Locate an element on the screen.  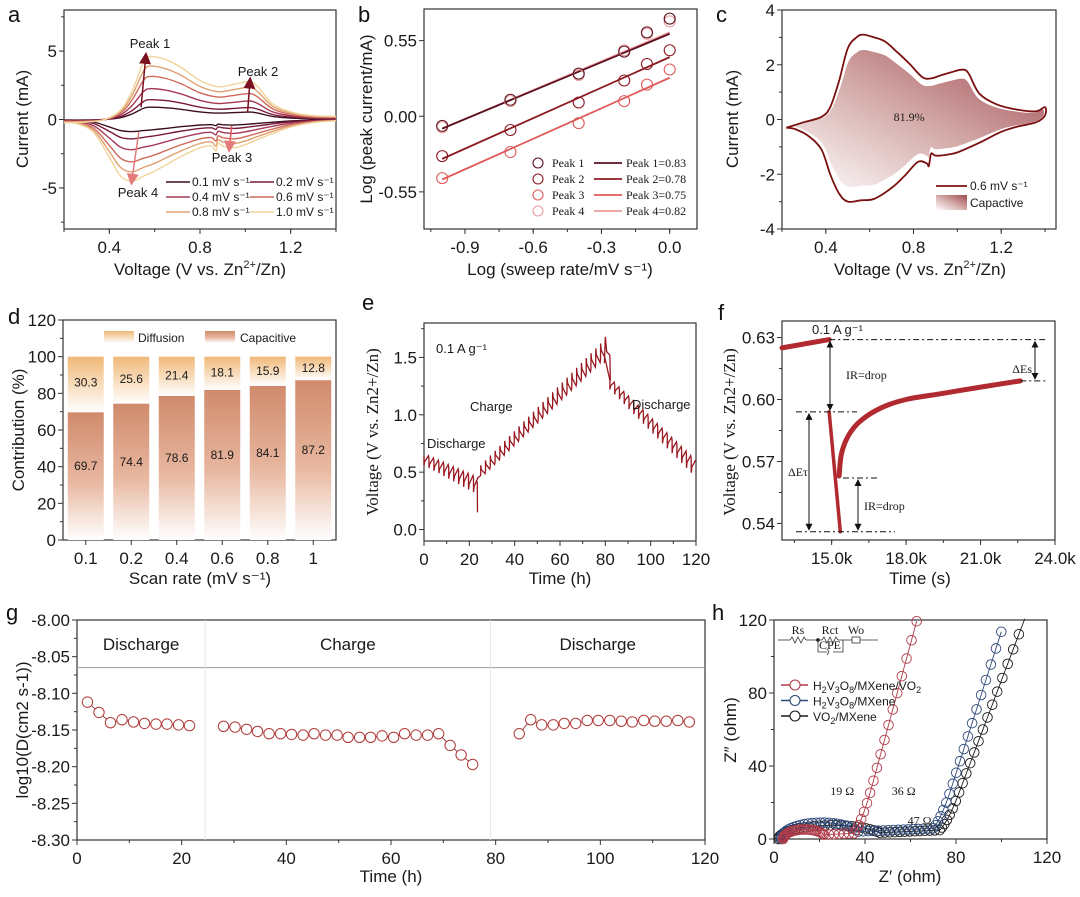
cv-curve-anodic is located at coordinates (200, 113).